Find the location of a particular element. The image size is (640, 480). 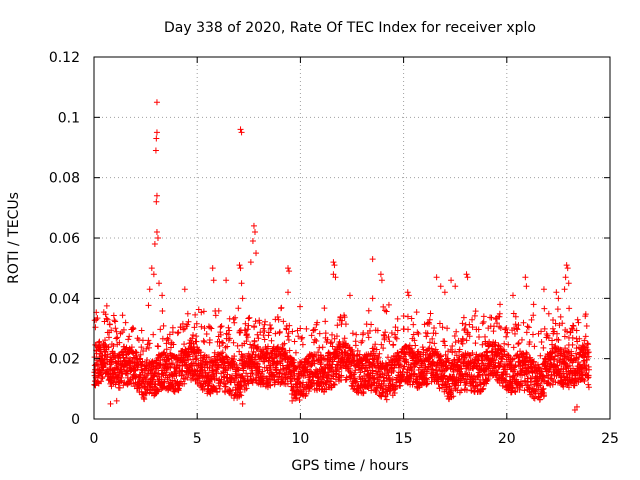

y-axis-label: ROTI / TECUs is located at coordinates (14, 238).